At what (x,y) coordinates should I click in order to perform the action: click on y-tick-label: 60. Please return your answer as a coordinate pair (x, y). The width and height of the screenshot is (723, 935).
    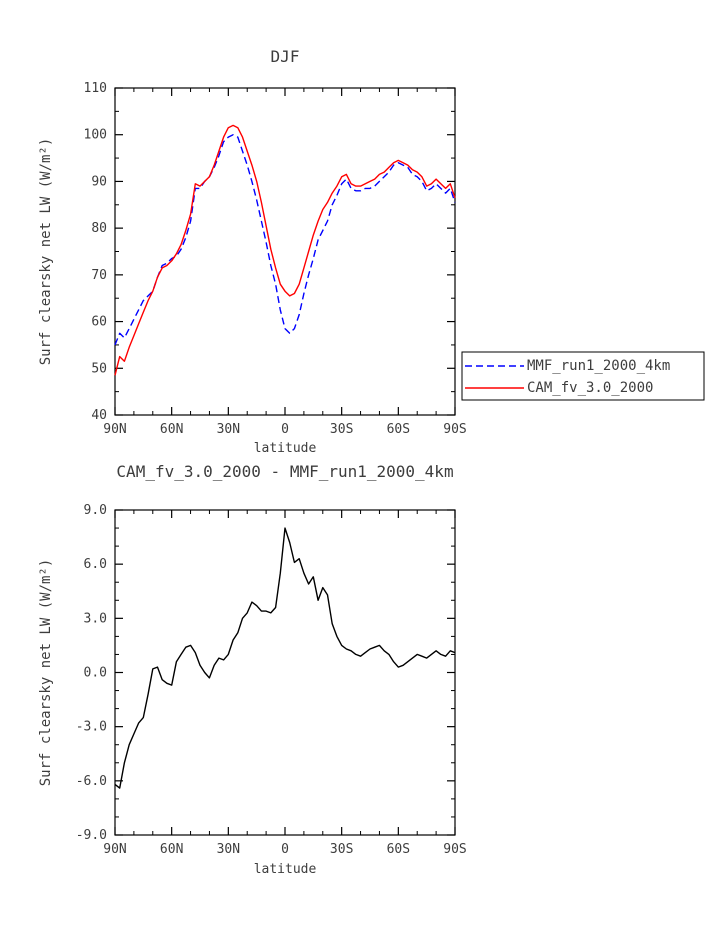
    Looking at the image, I should click on (99, 322).